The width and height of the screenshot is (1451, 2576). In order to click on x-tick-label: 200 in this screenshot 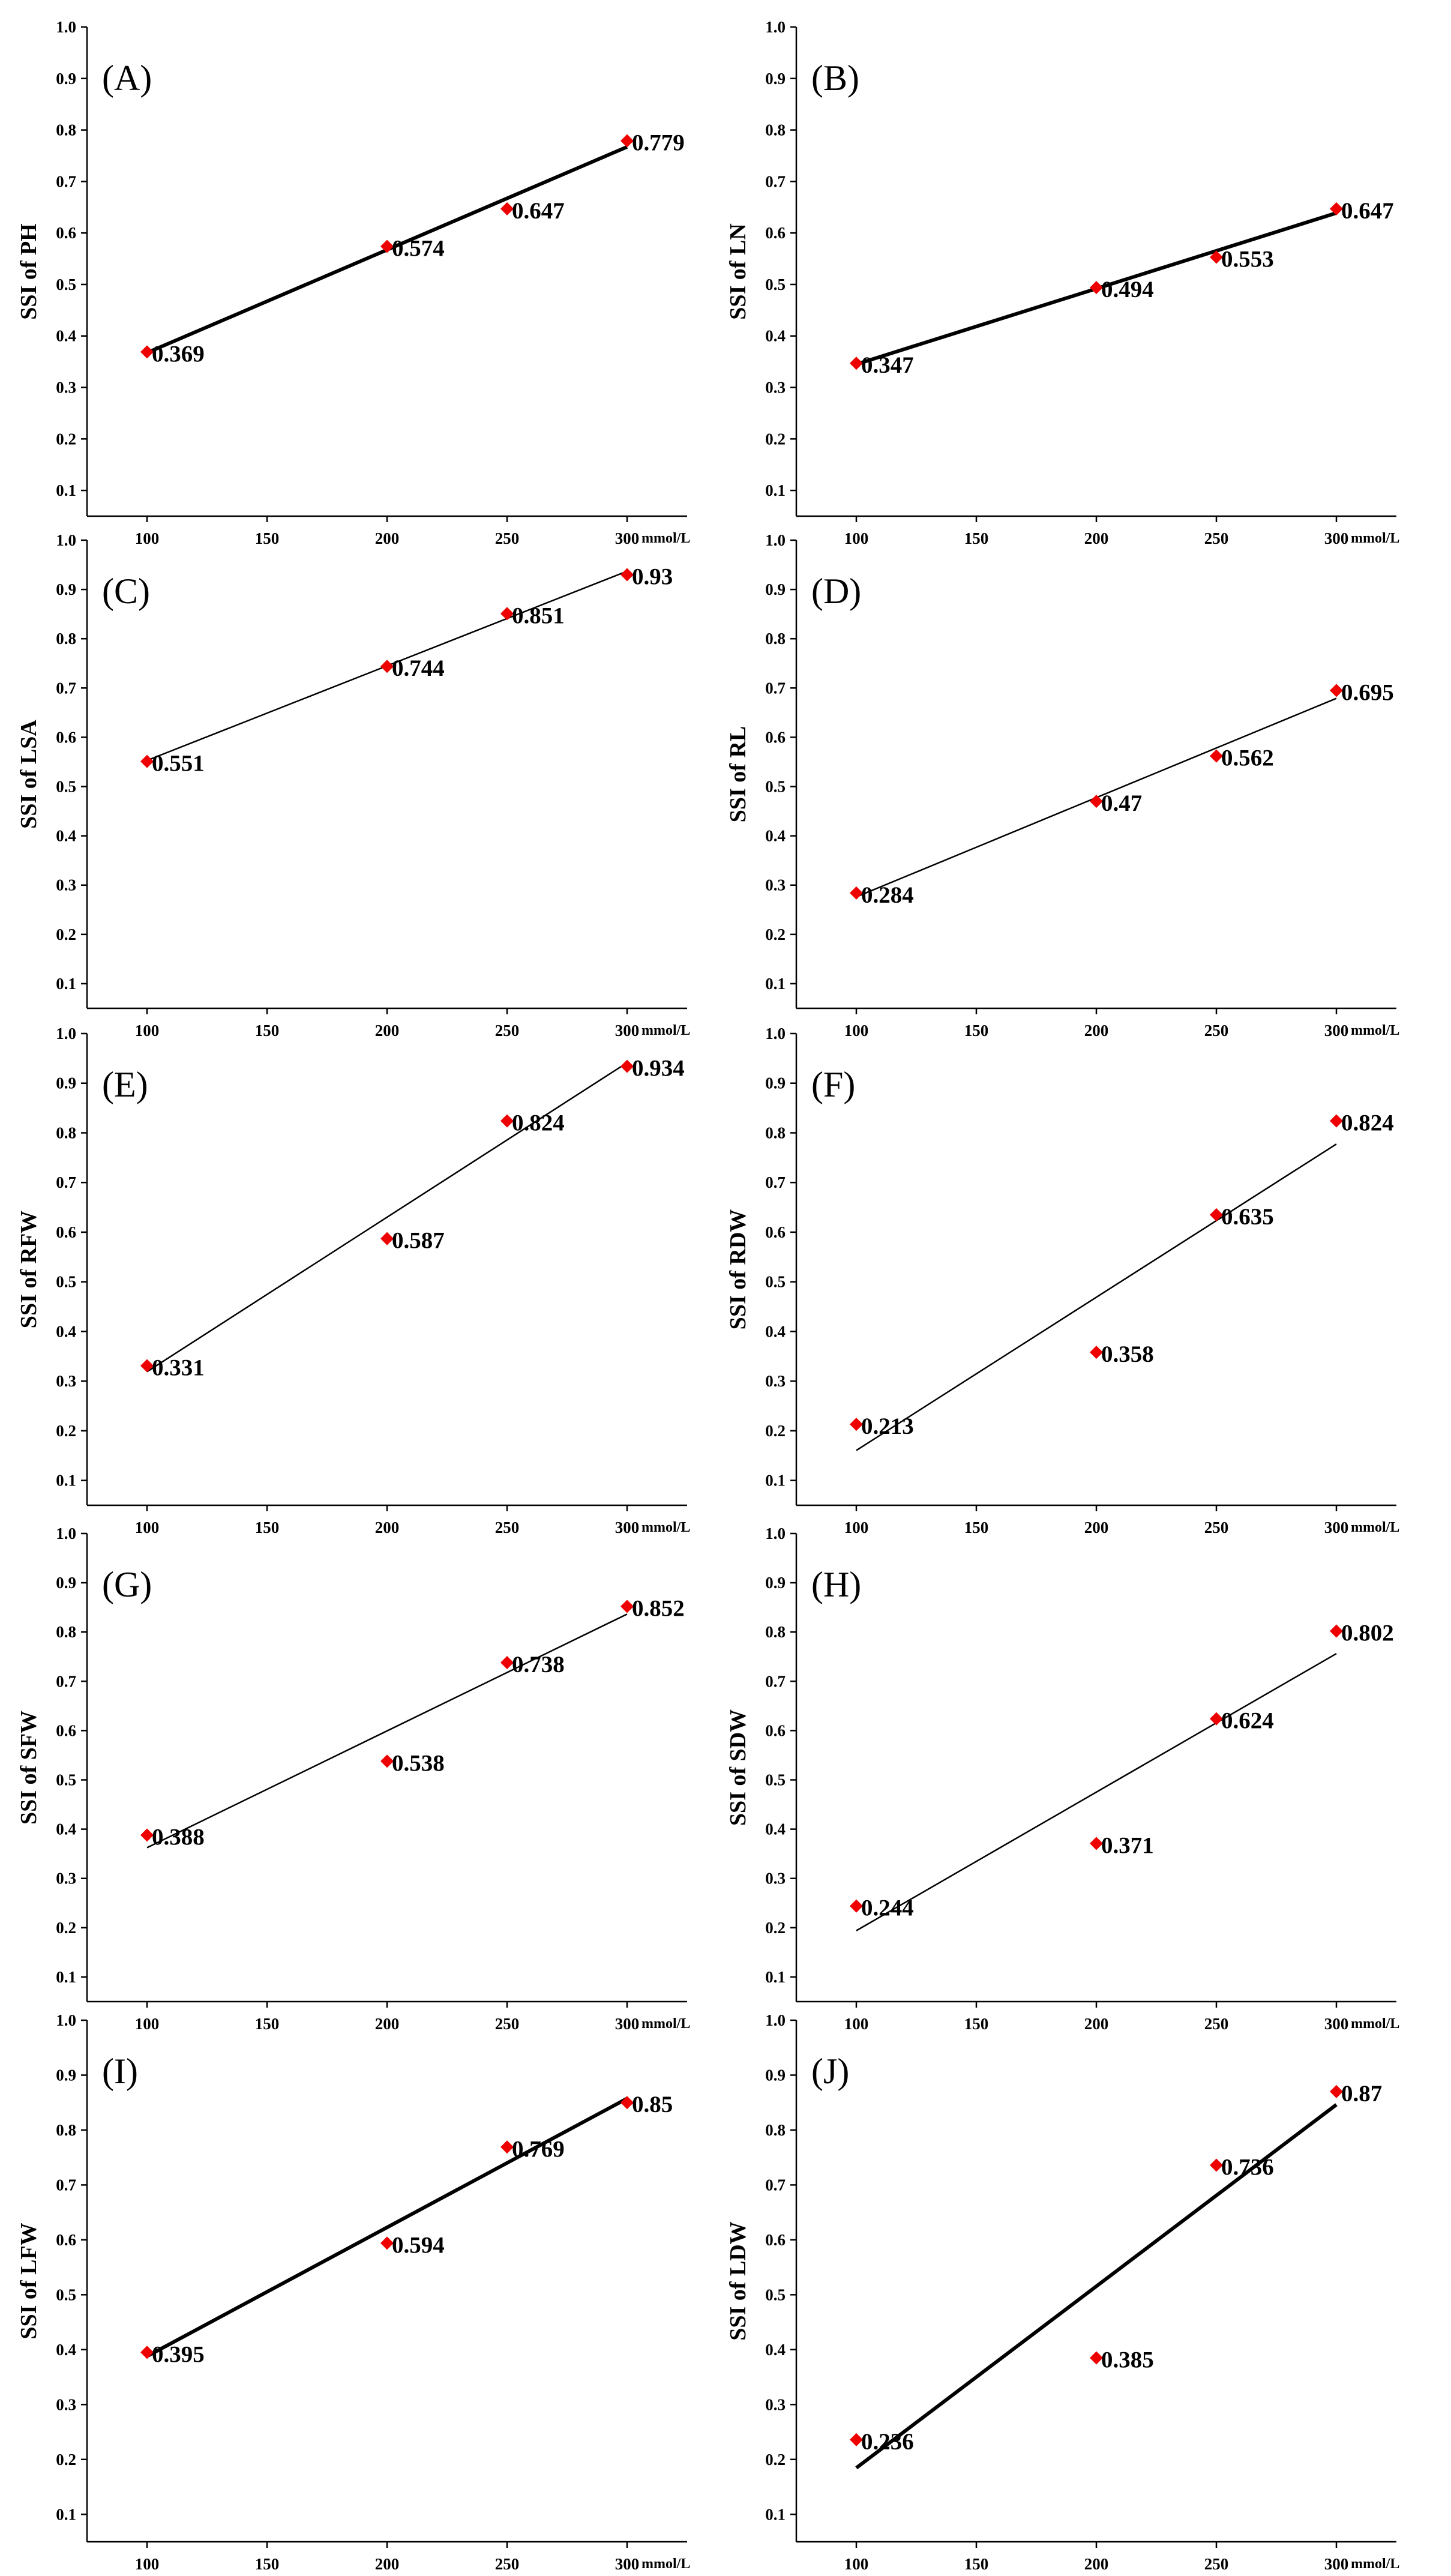, I will do `click(387, 1527)`.